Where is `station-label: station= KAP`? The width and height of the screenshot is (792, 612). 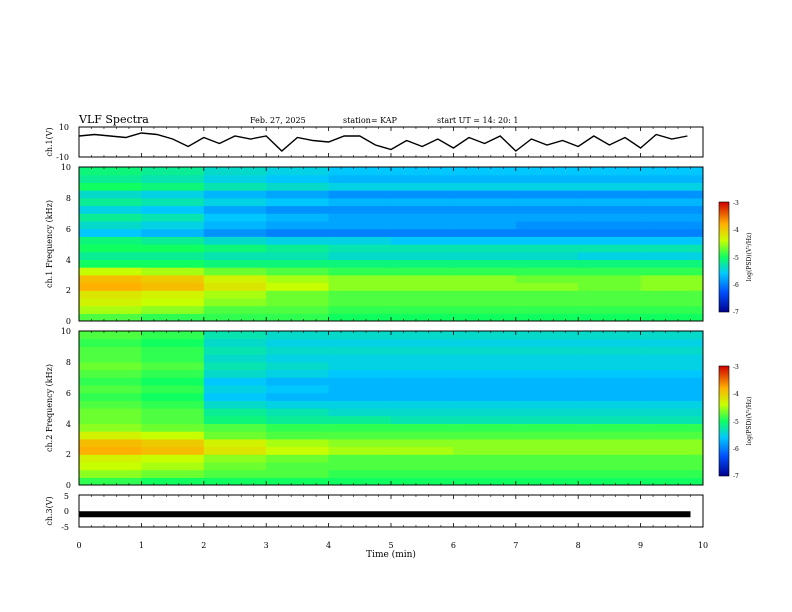 station-label: station= KAP is located at coordinates (370, 120).